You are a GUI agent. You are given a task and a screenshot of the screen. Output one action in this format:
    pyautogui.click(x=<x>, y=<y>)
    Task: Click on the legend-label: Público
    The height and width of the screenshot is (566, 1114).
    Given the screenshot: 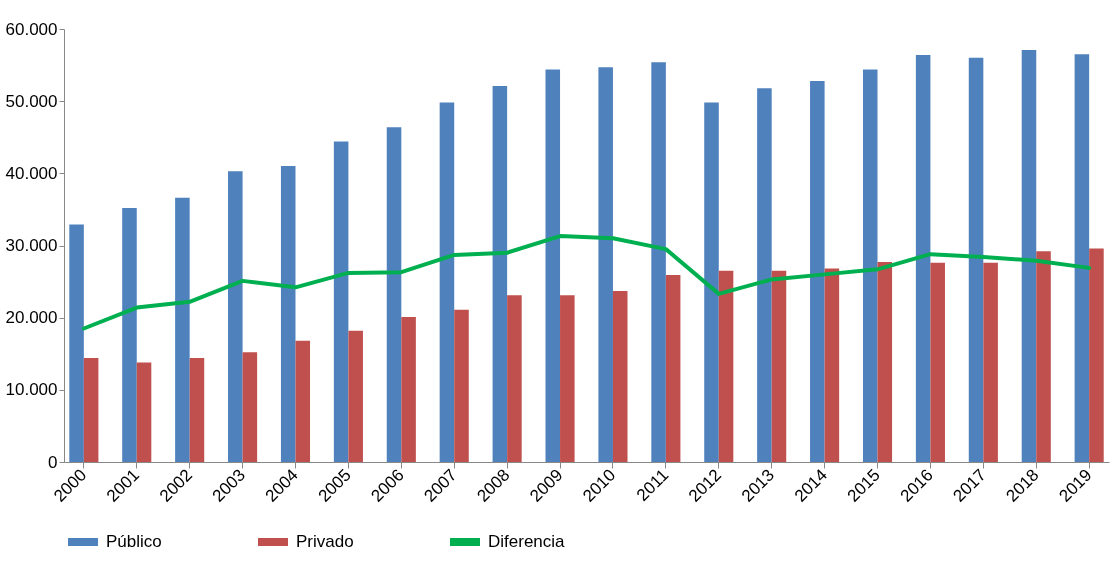 What is the action you would take?
    pyautogui.click(x=134, y=541)
    